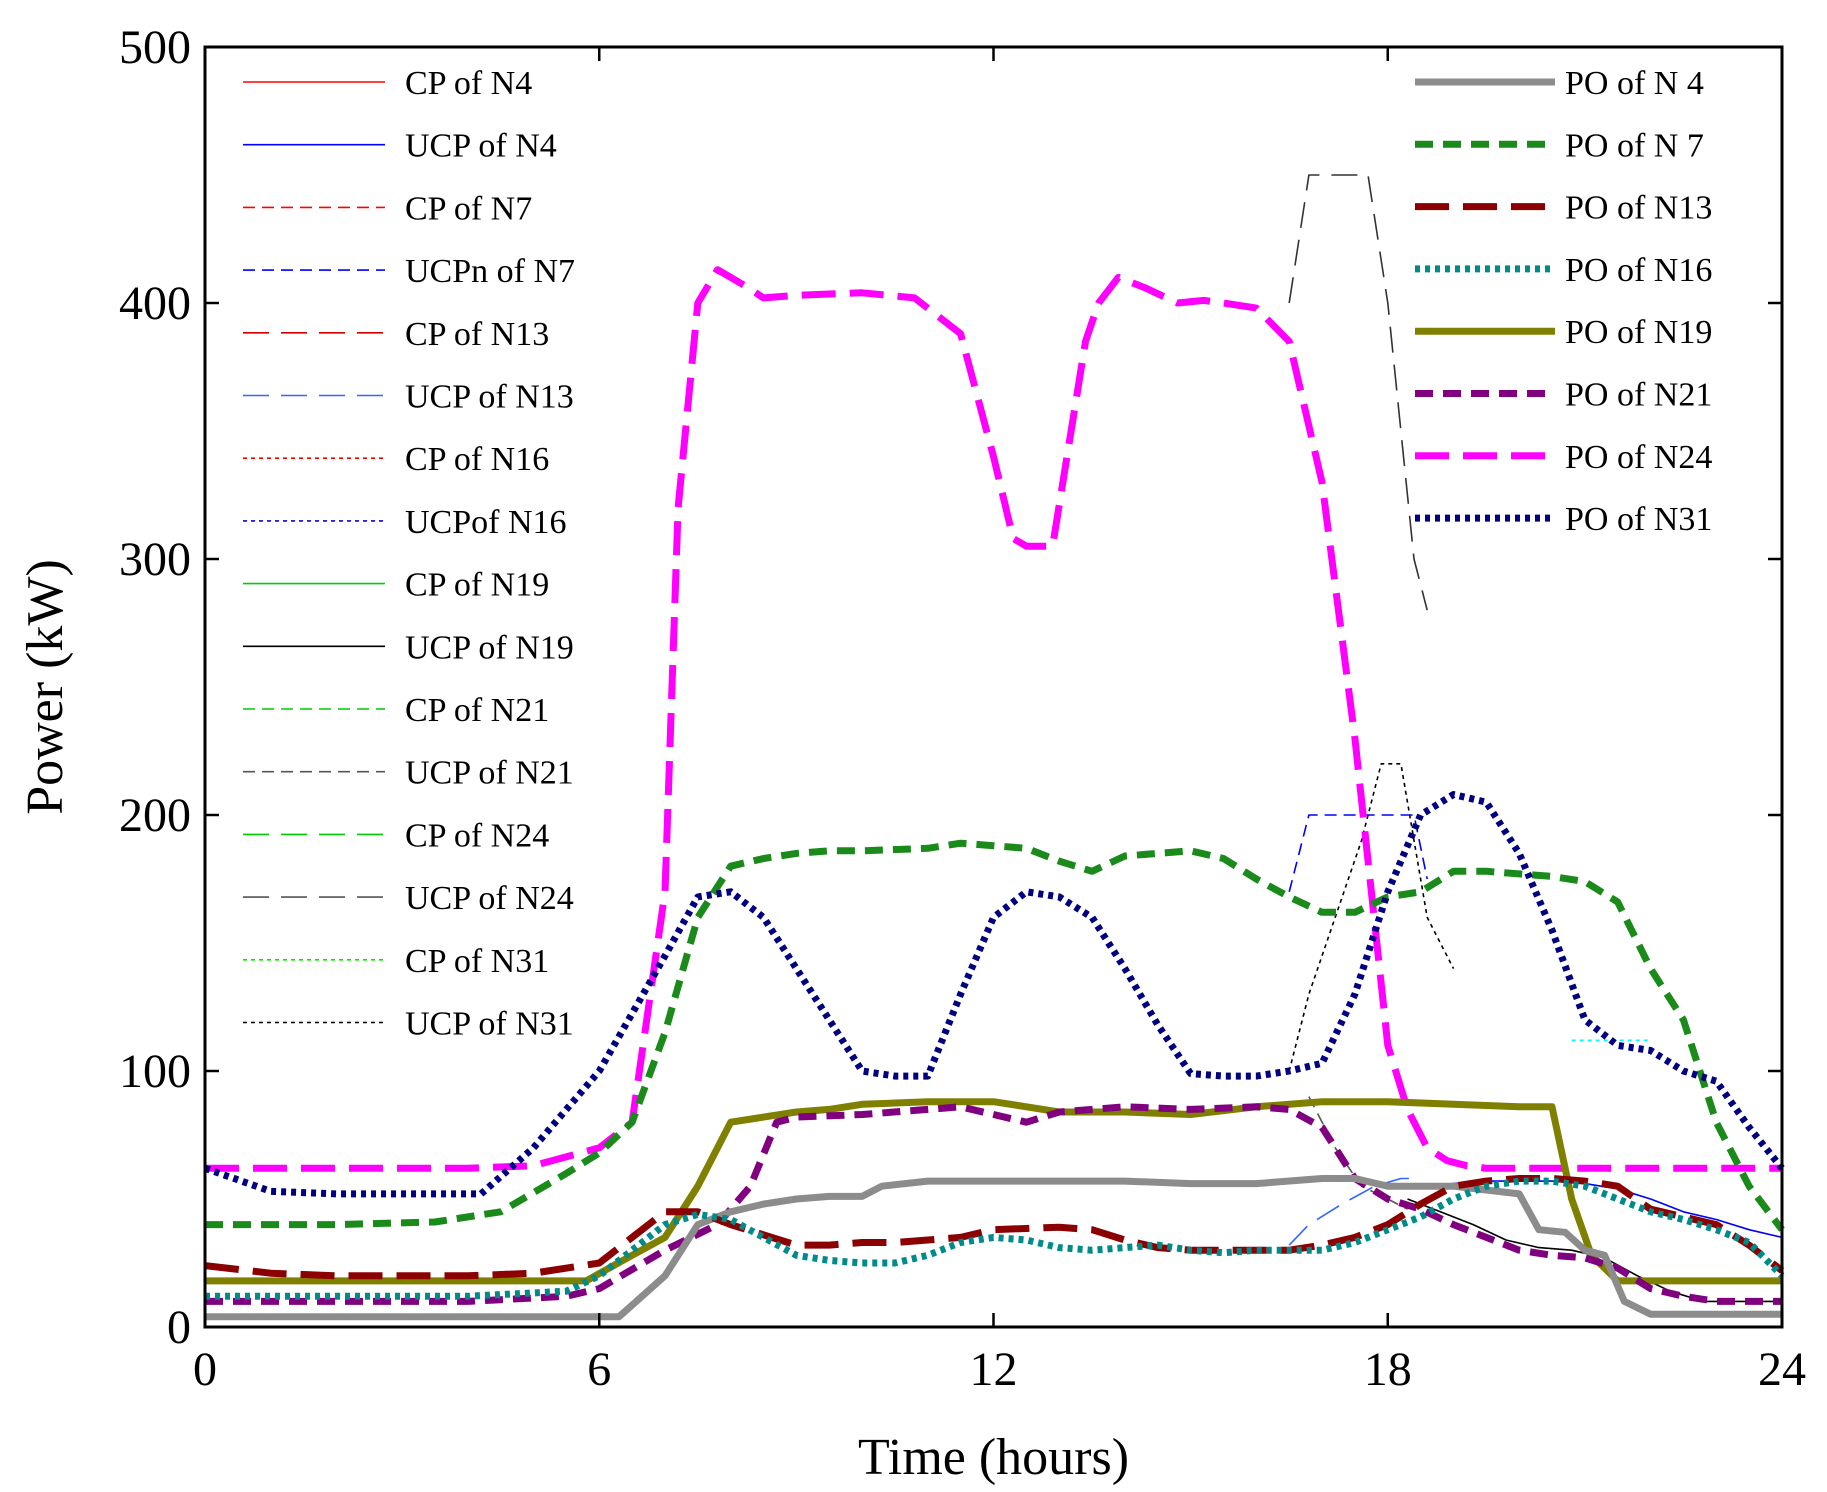  I want to click on y-tick-label: 300, so click(155, 559).